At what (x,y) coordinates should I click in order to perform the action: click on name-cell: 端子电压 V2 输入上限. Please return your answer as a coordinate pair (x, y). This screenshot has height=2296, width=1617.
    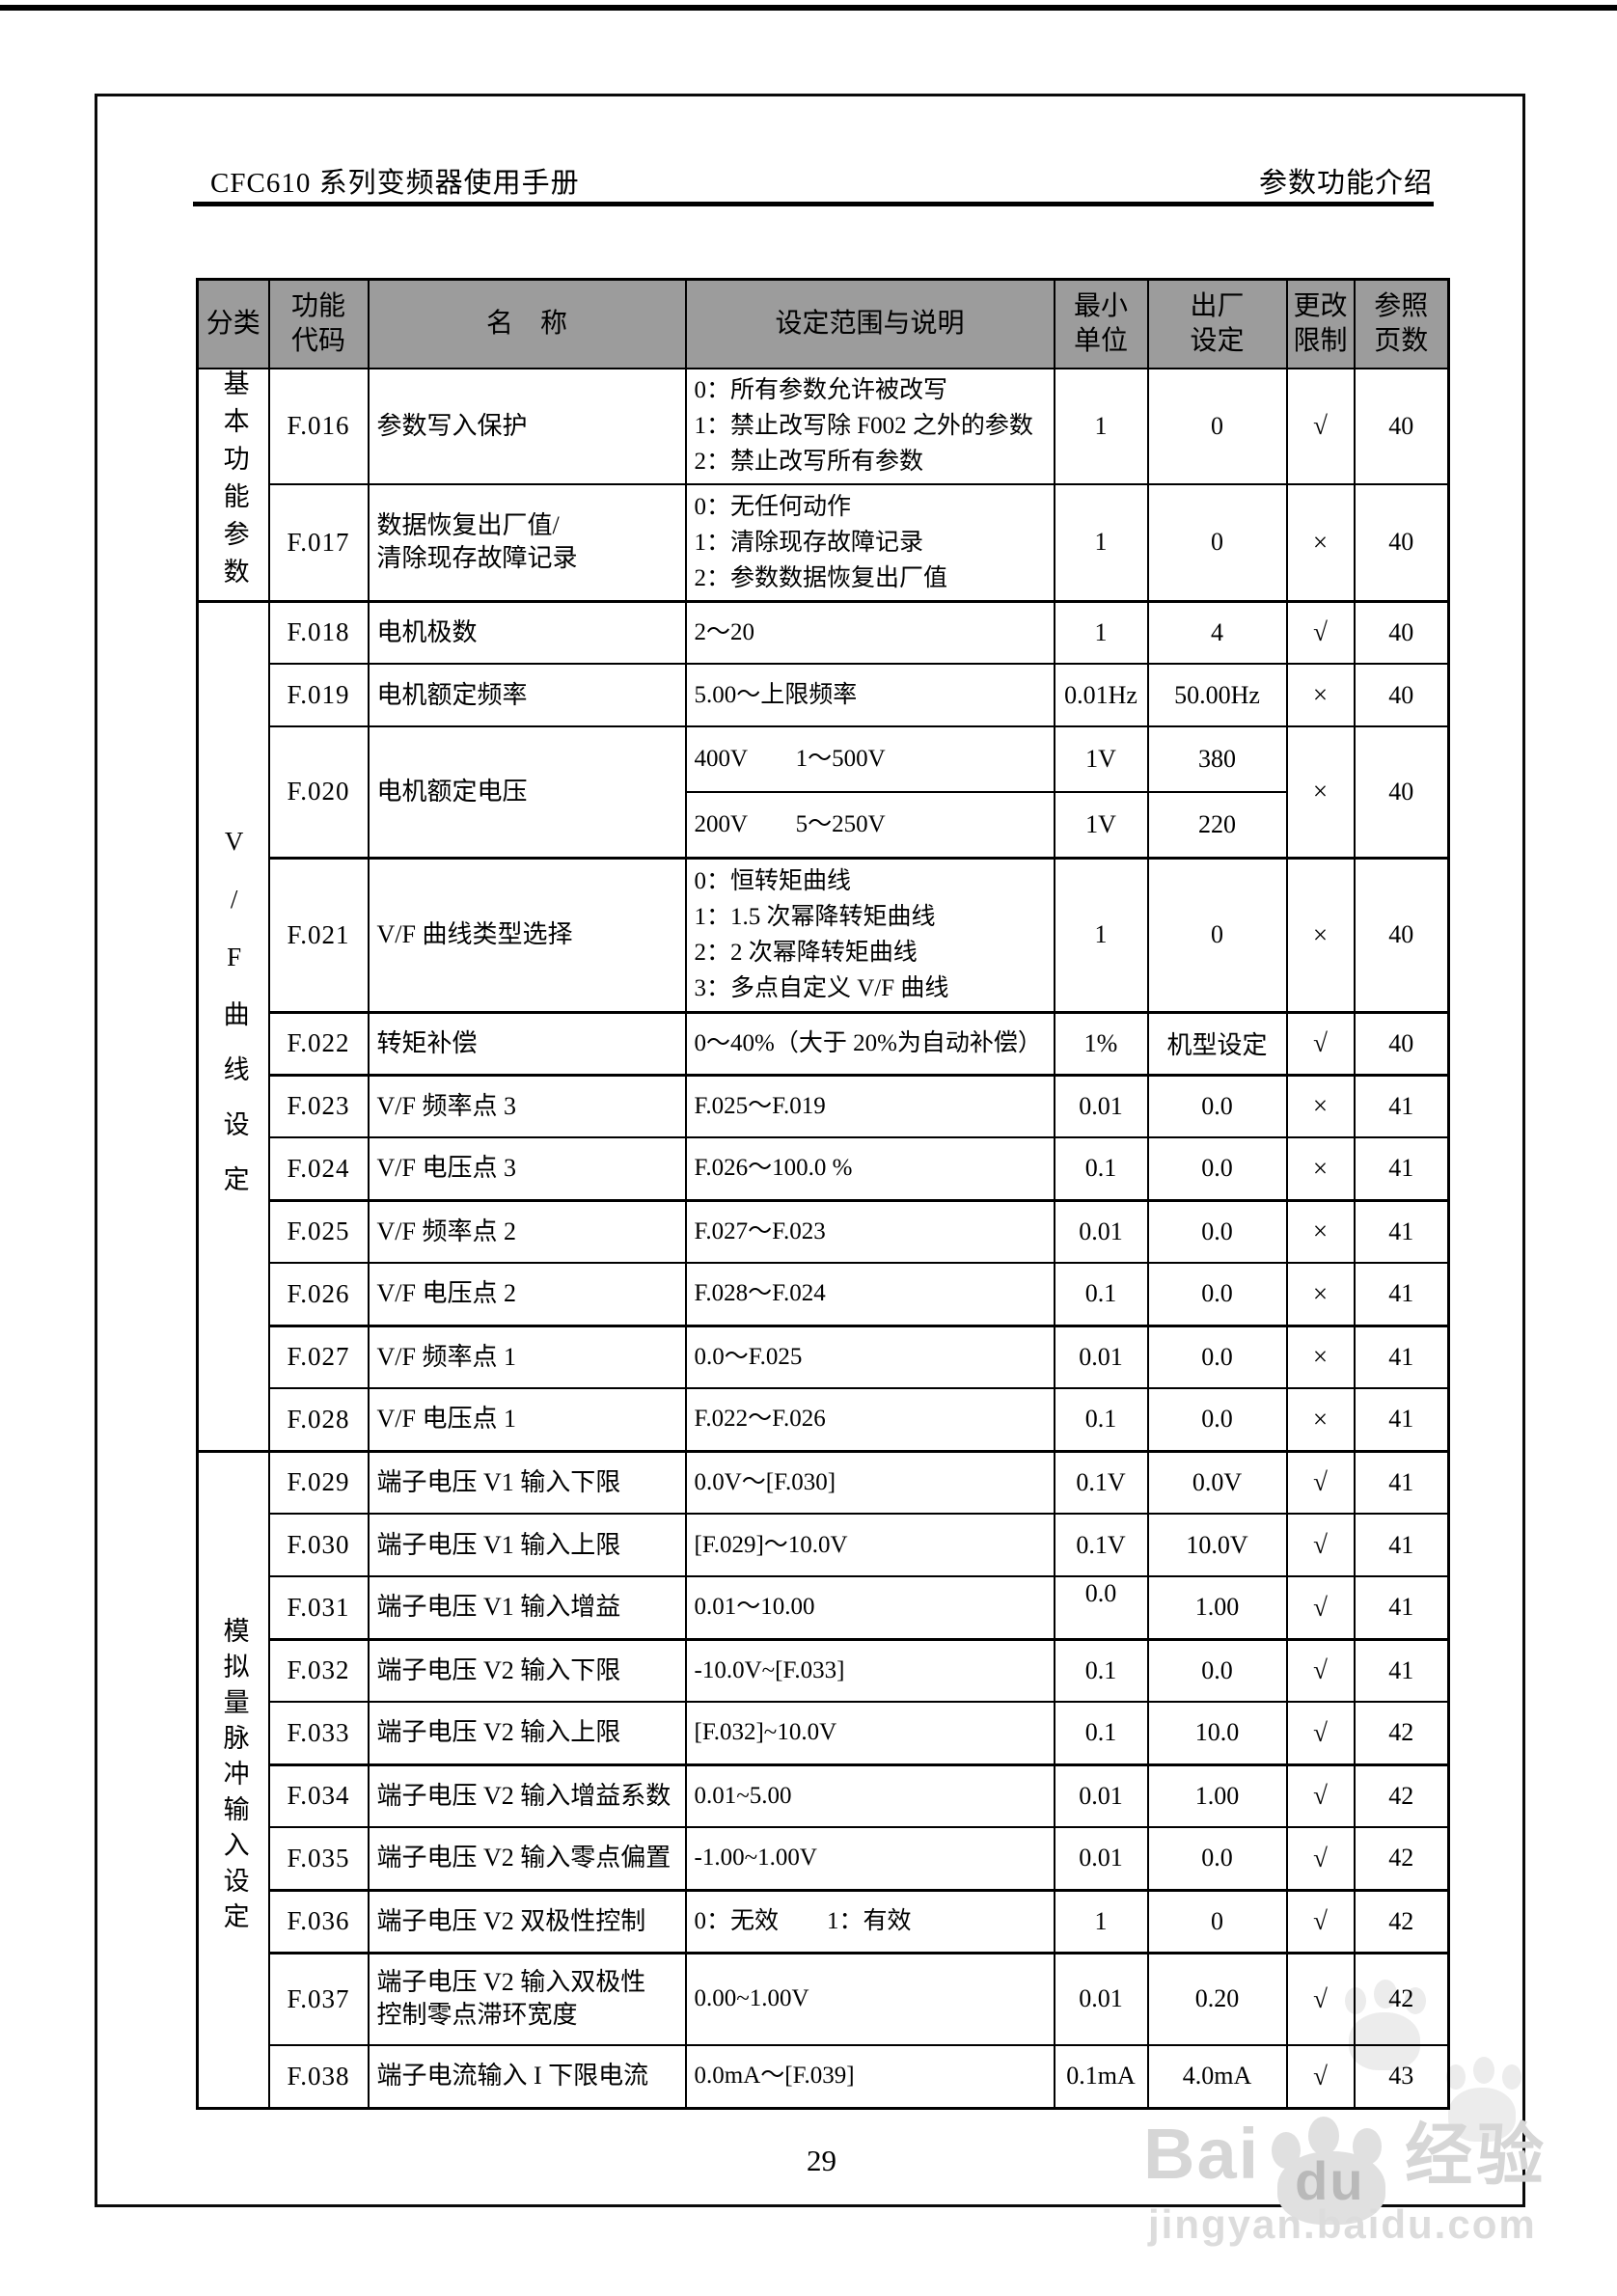
    Looking at the image, I should click on (527, 1733).